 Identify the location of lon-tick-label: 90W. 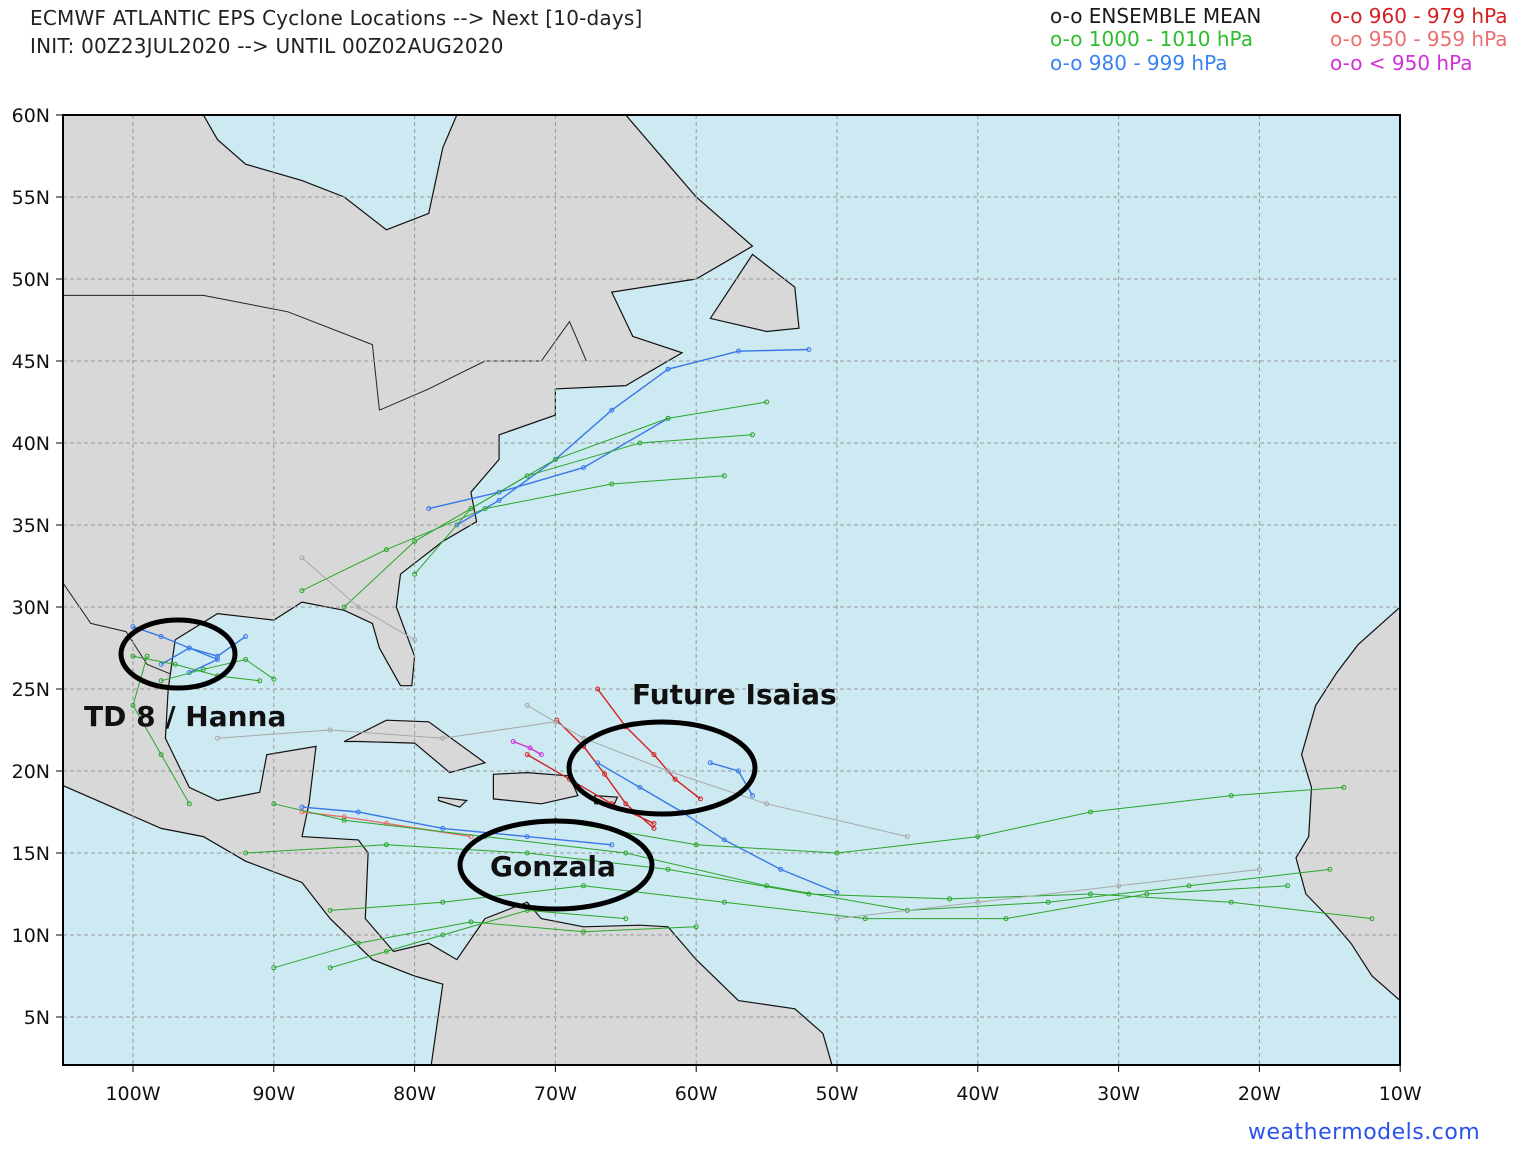
(273, 1094).